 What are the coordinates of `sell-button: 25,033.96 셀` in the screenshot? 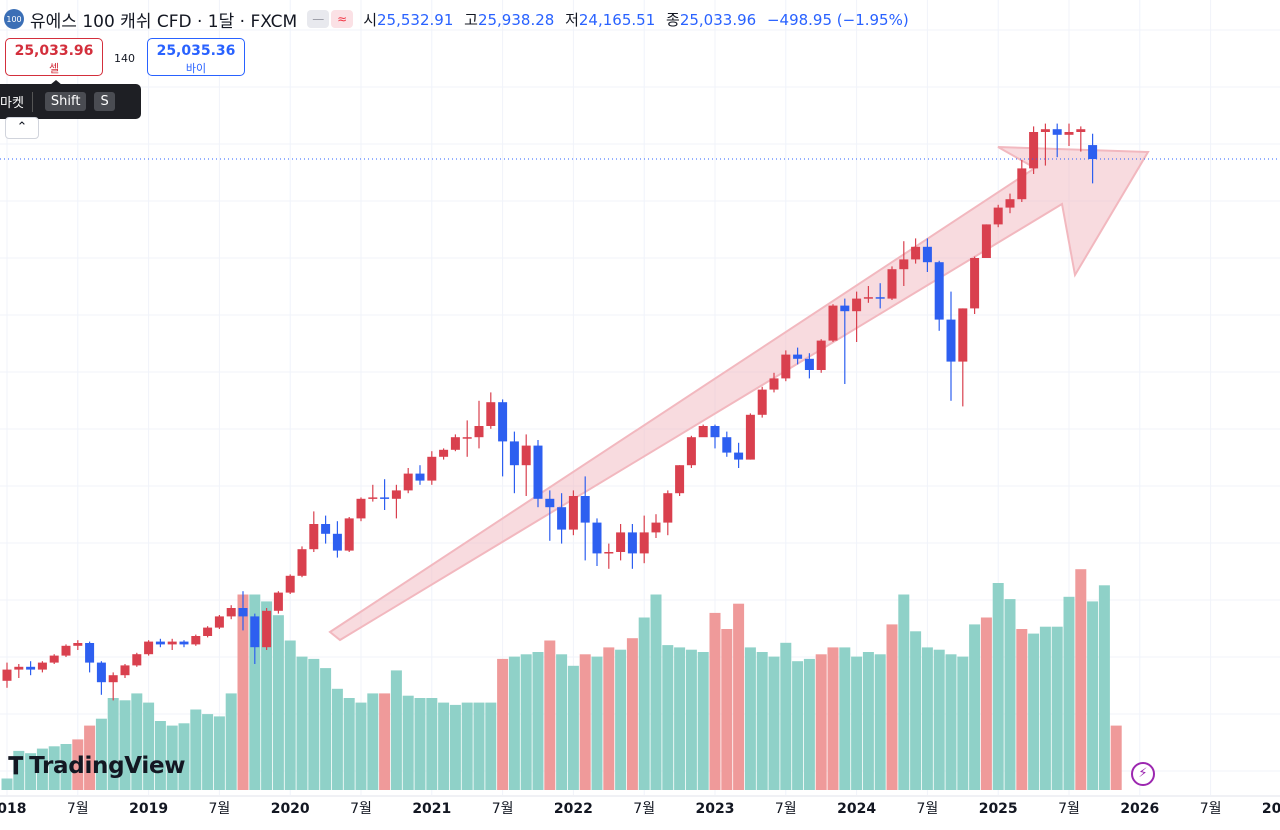 It's located at (54, 57).